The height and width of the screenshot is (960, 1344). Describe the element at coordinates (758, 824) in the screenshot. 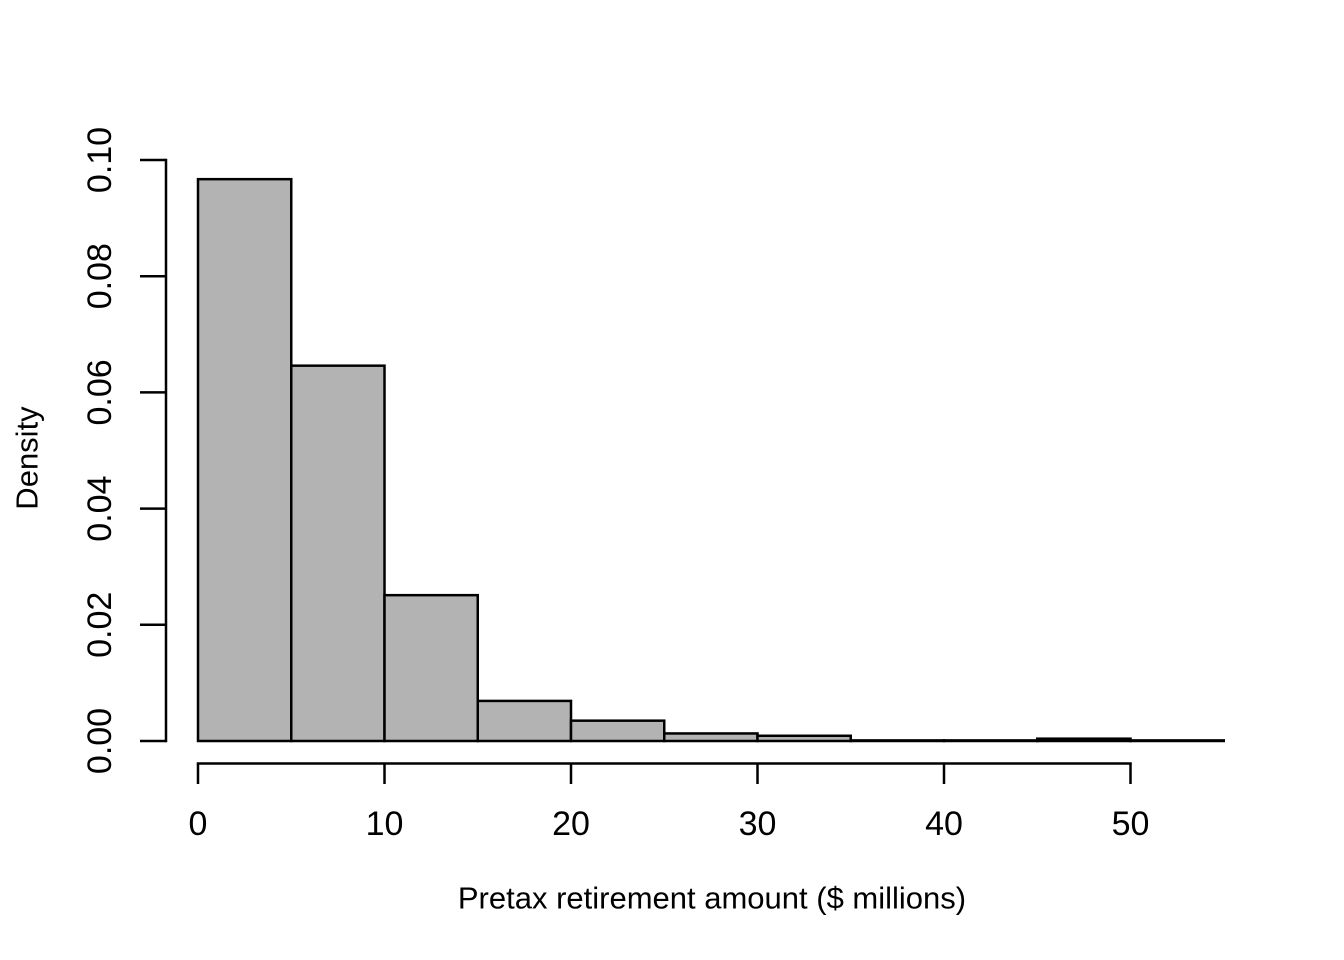

I see `x-tick-label: 30` at that location.